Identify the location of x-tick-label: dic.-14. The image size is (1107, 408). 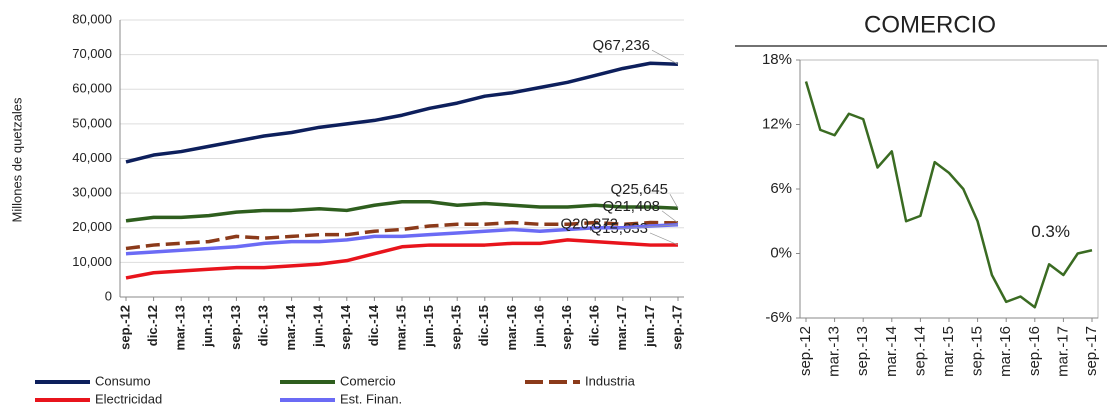
(373, 325).